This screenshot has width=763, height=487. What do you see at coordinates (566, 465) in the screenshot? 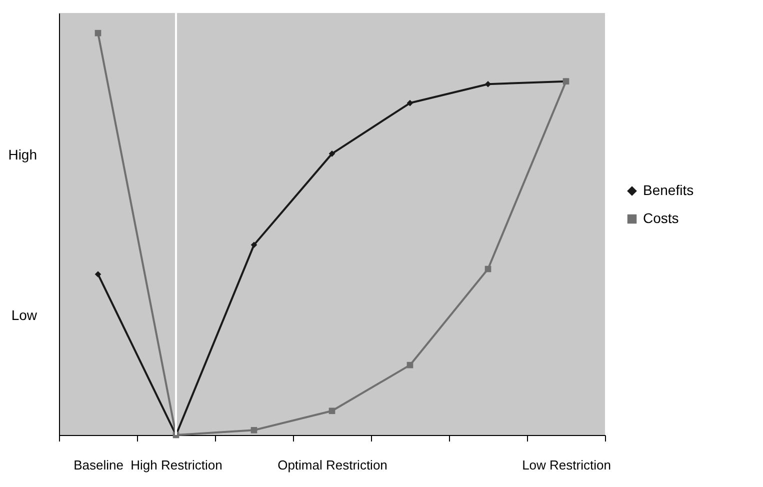
I see `x-tick-label: Low Restriction` at bounding box center [566, 465].